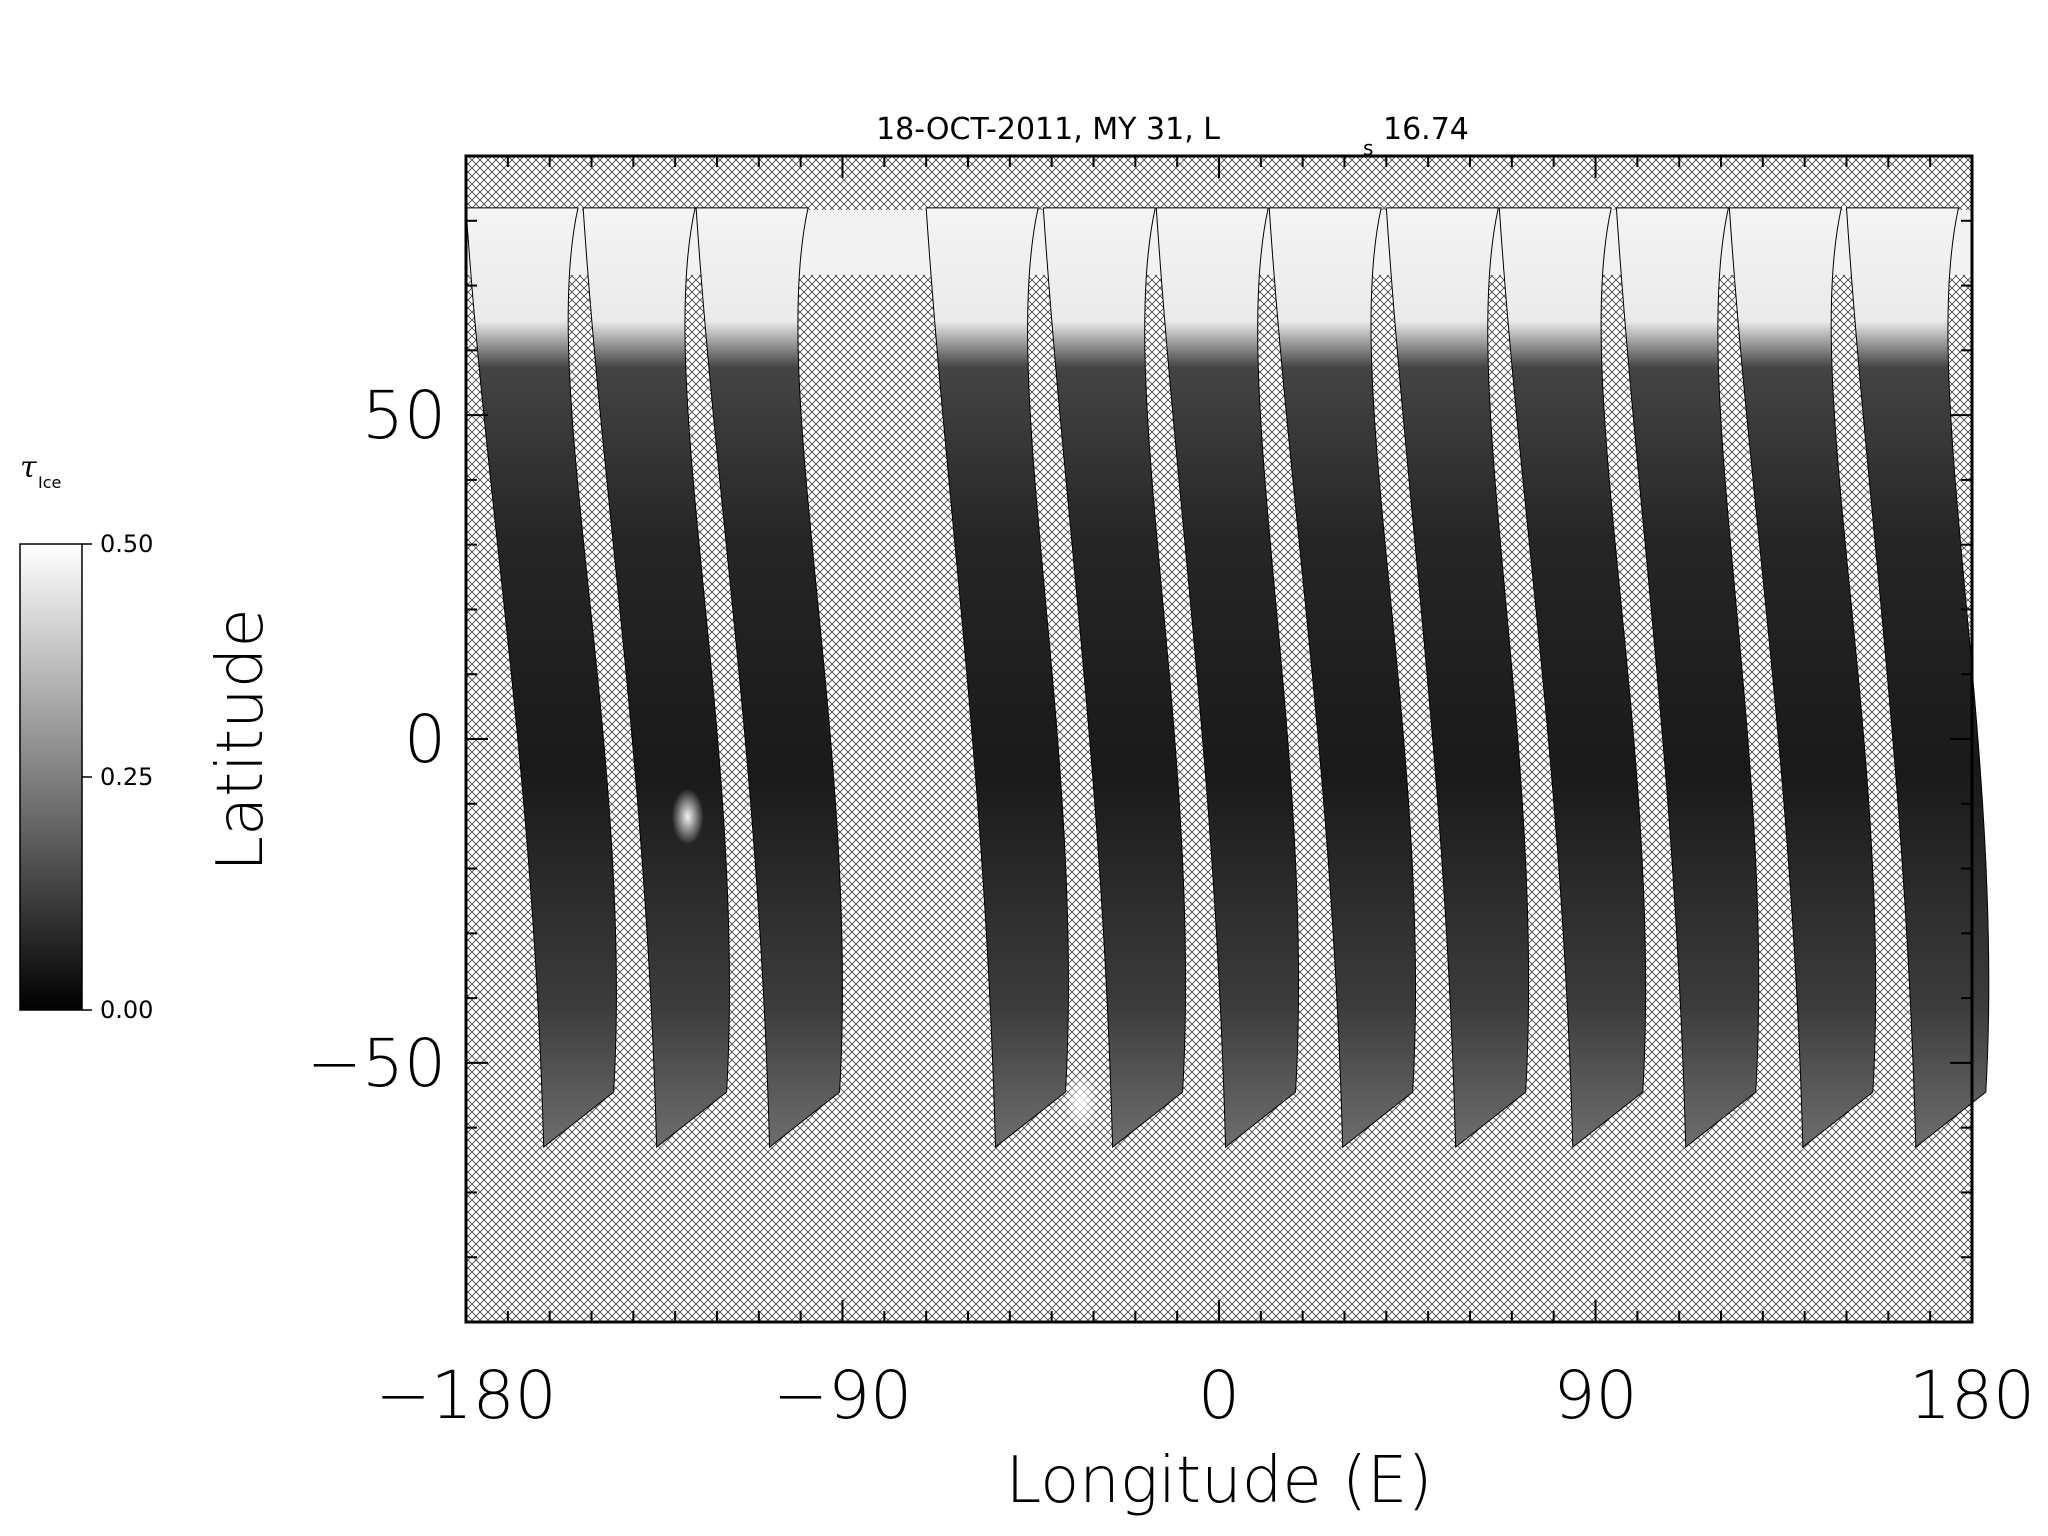 This screenshot has height=1536, width=2048. Describe the element at coordinates (376, 739) in the screenshot. I see `y-tick-labels: −50 0 50` at that location.